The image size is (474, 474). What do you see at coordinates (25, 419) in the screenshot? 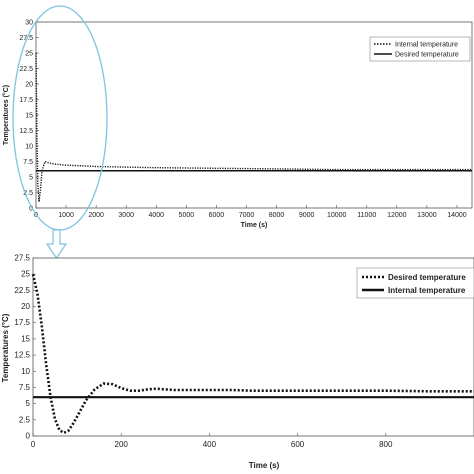
I see `c2-y-tick-label: 2.5` at bounding box center [25, 419].